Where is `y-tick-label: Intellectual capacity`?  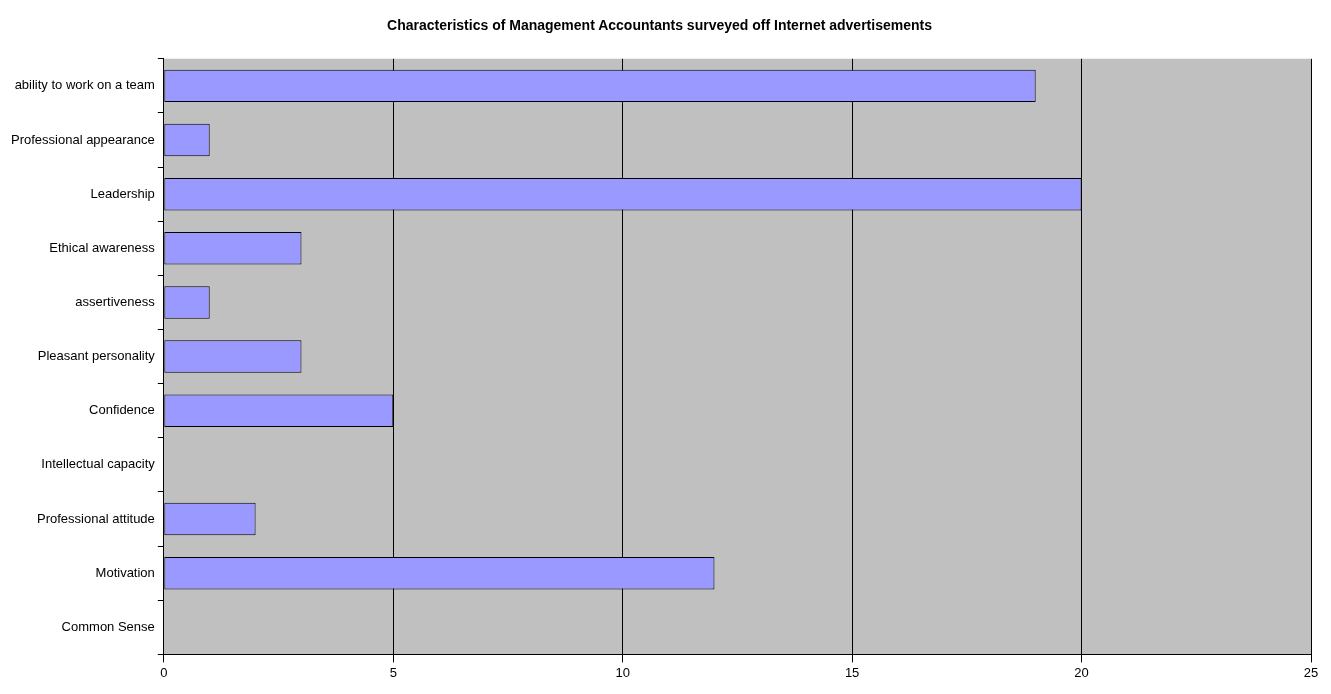
y-tick-label: Intellectual capacity is located at coordinates (98, 464).